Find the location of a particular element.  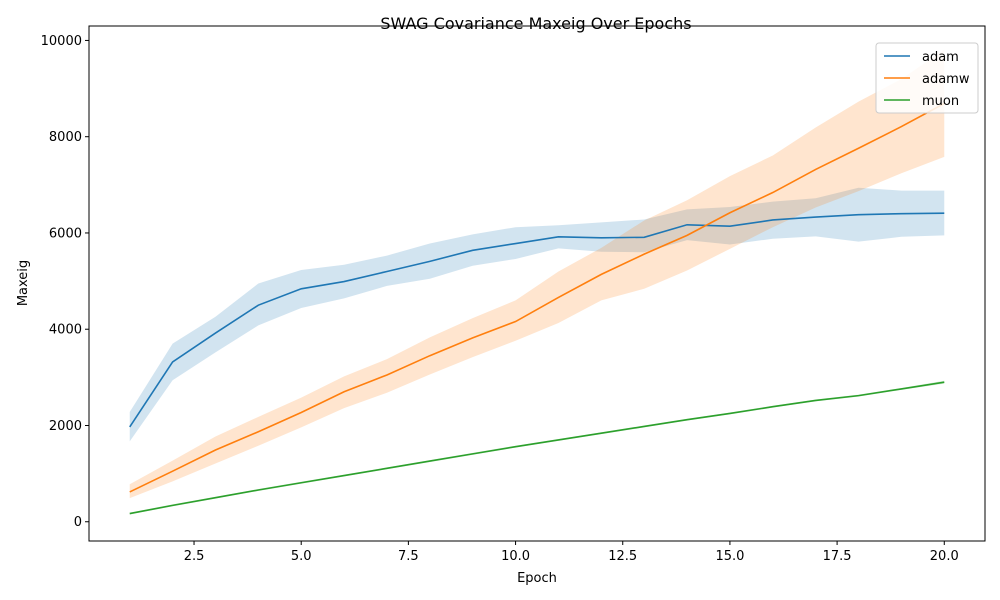

legend: adam adamw muon is located at coordinates (927, 78).